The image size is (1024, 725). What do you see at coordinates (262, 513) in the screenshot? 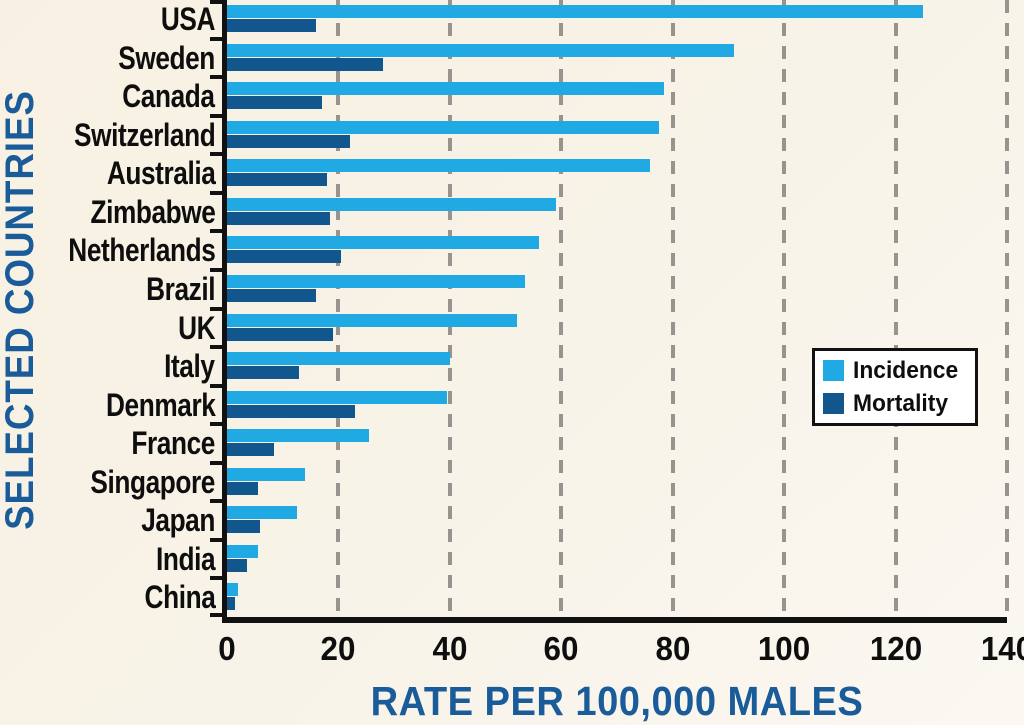
I see `japan-incidence-bar` at bounding box center [262, 513].